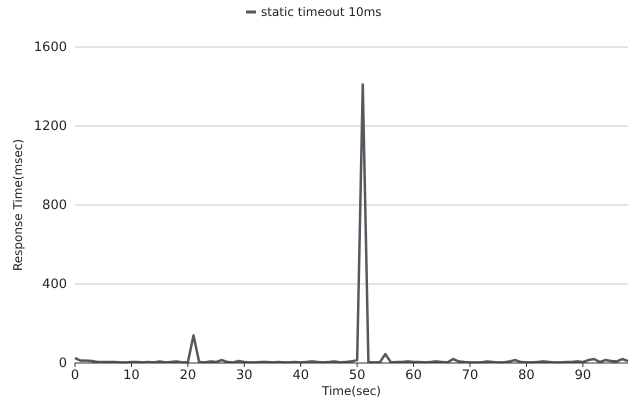 This screenshot has height=401, width=632. Describe the element at coordinates (54, 284) in the screenshot. I see `y-tick-label: 400` at that location.